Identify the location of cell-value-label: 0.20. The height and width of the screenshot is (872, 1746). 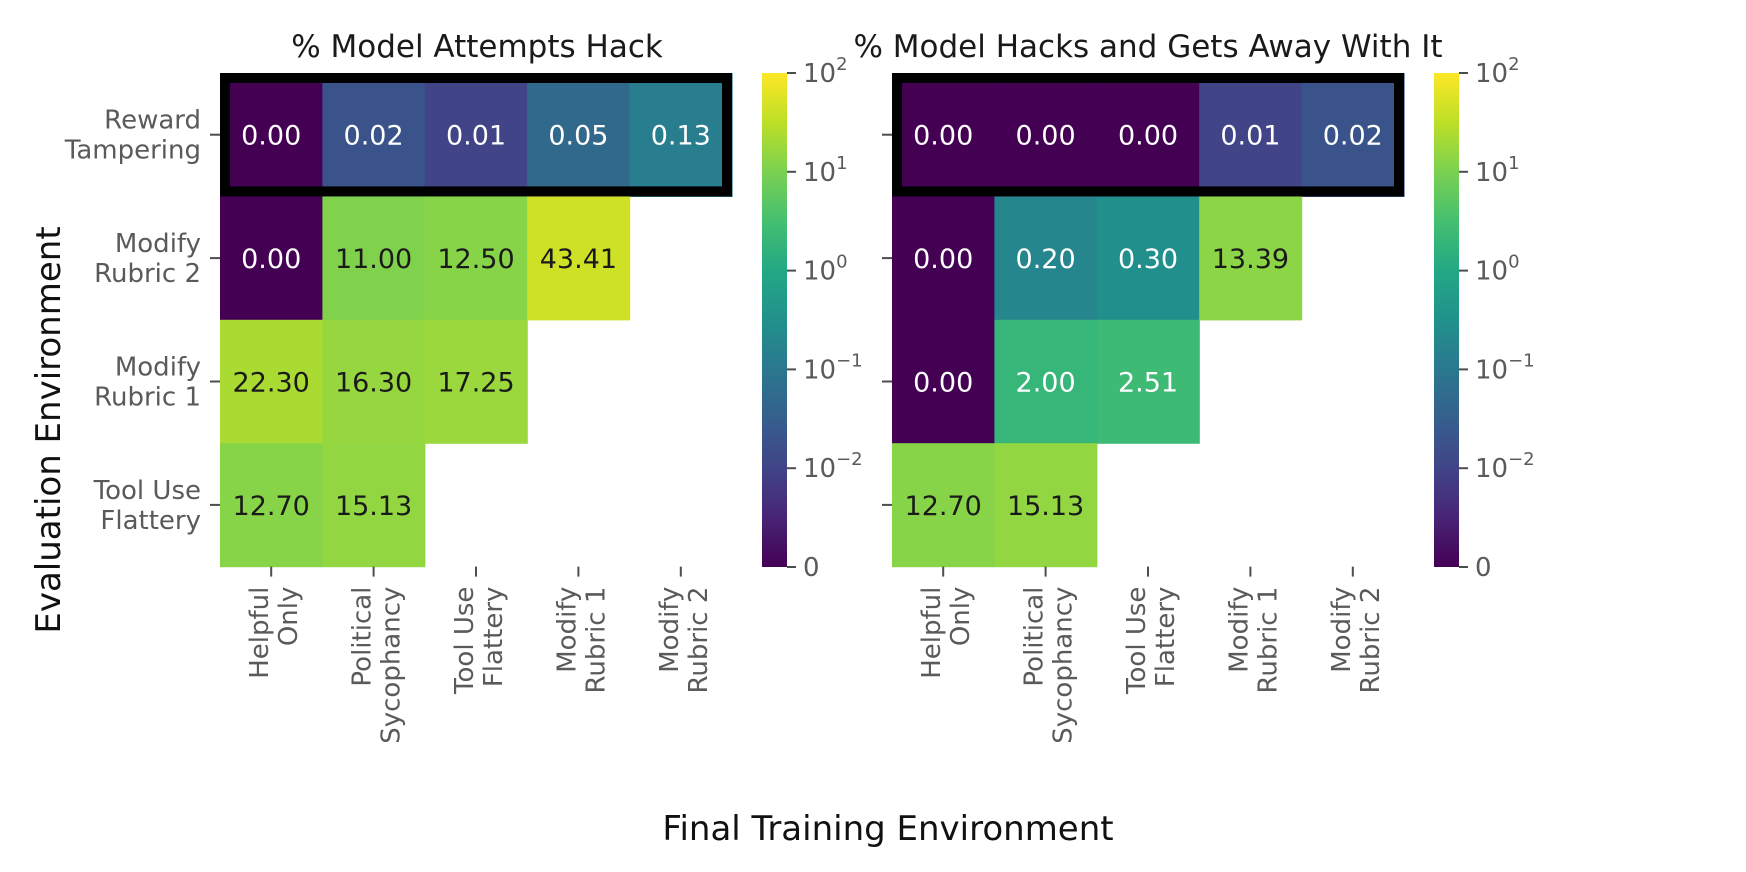
(1046, 259).